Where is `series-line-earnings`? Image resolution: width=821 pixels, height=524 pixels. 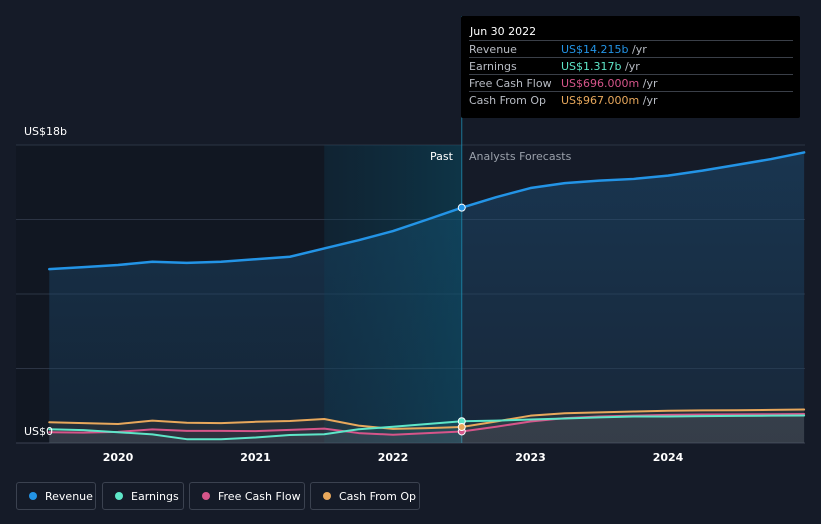 series-line-earnings is located at coordinates (427, 427).